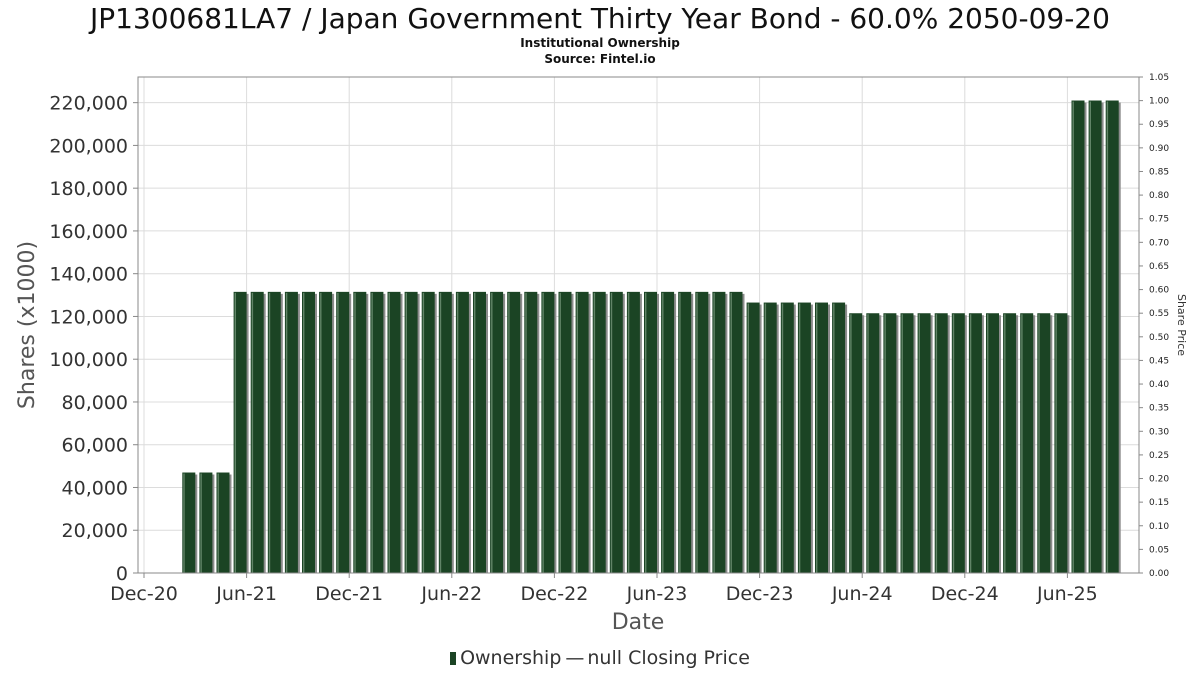 The width and height of the screenshot is (1200, 675). Describe the element at coordinates (349, 594) in the screenshot. I see `x-tick-label: Dec-21` at that location.